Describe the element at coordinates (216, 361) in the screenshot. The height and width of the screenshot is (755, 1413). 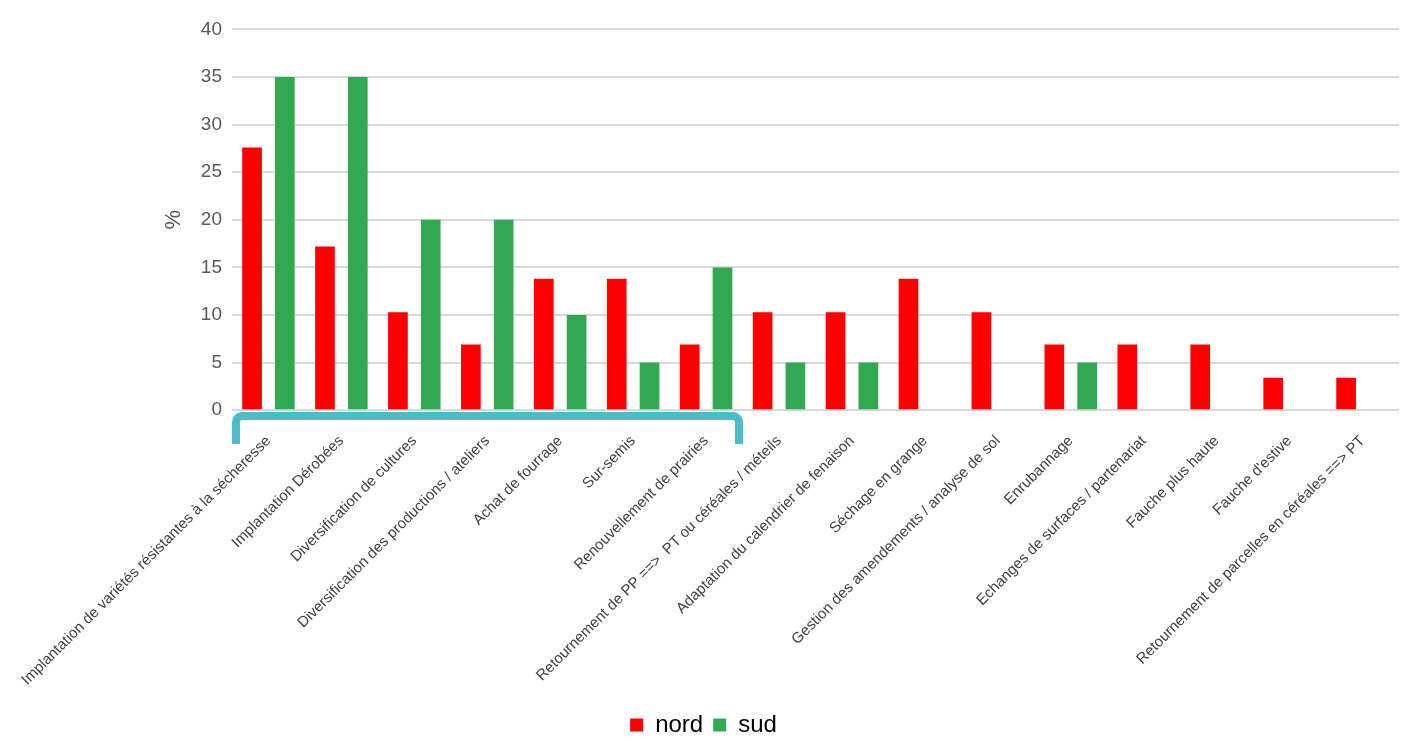
I see `y-tick-label: 5` at that location.